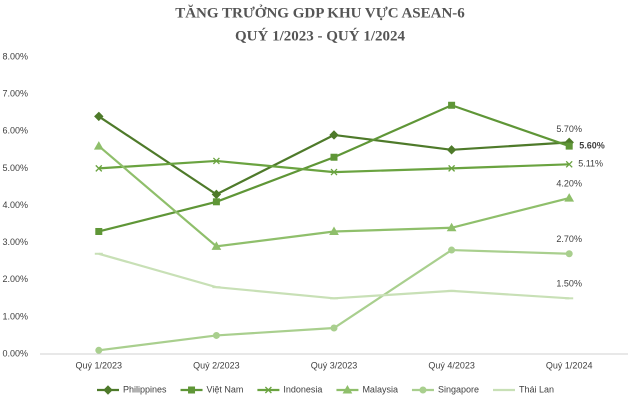 The image size is (640, 406). What do you see at coordinates (15, 353) in the screenshot?
I see `y-tick-label: 0.00%` at bounding box center [15, 353].